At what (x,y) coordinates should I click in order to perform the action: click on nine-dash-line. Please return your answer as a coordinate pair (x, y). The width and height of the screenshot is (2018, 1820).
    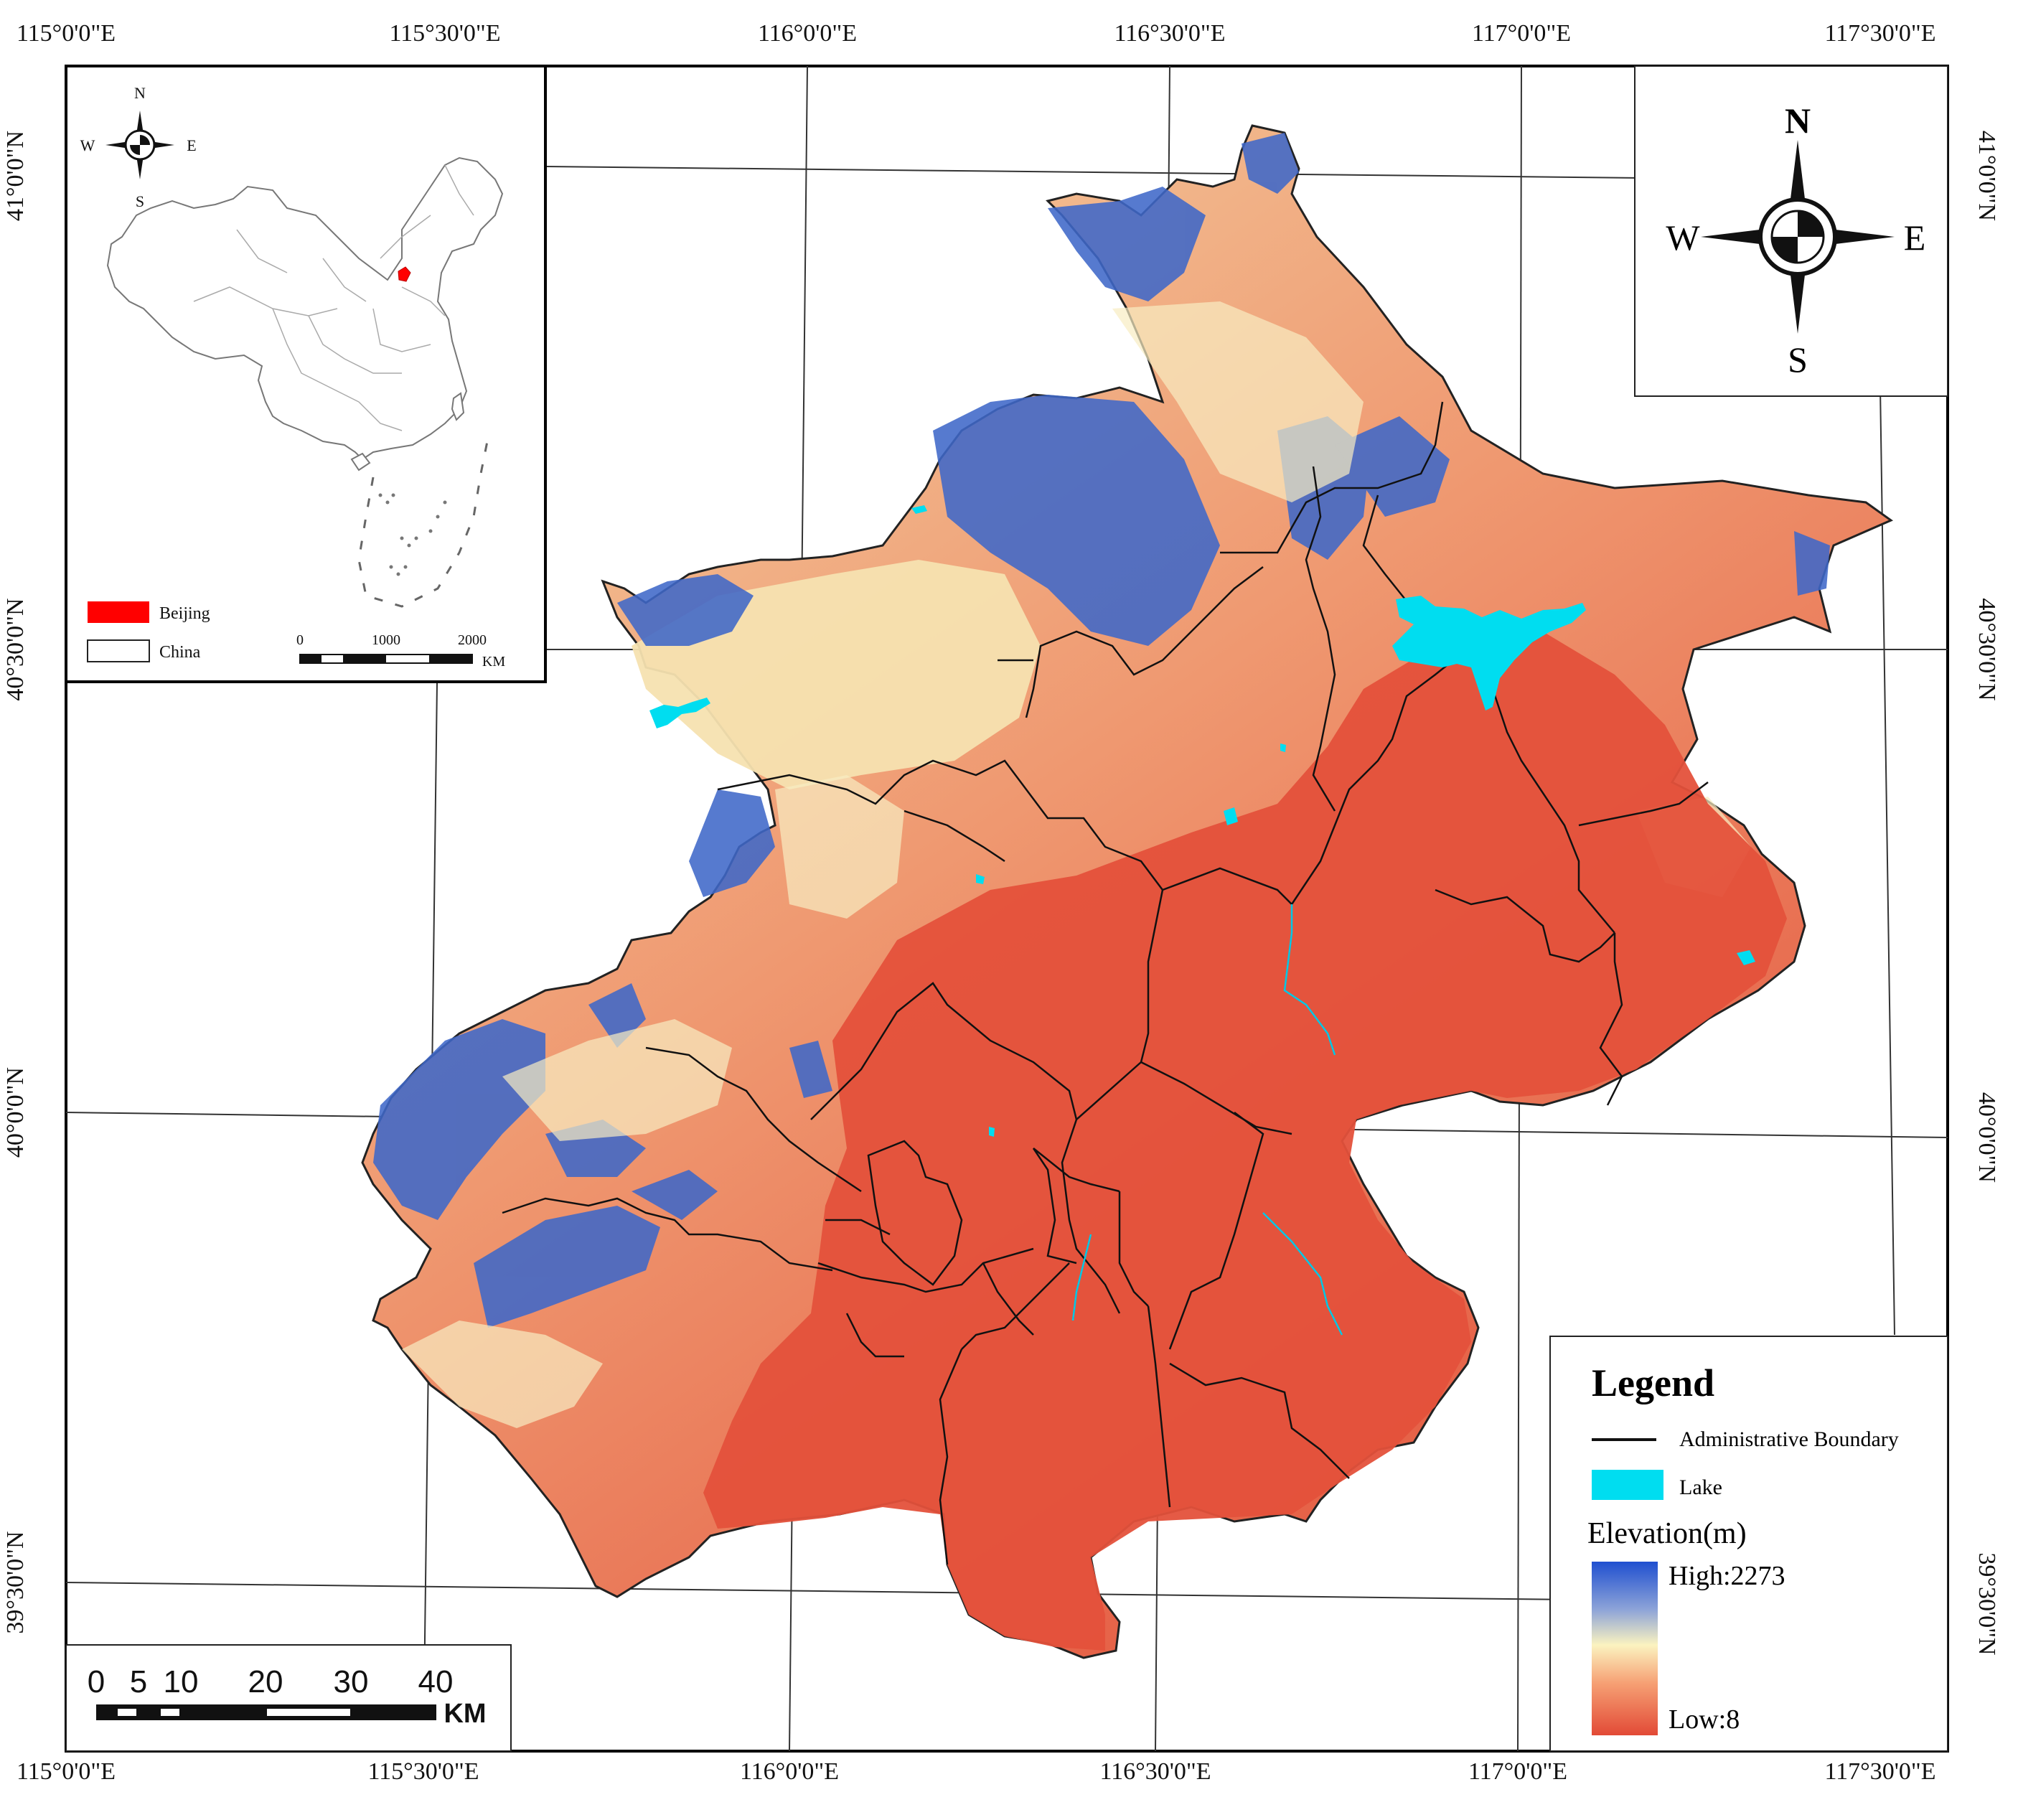
    Looking at the image, I should click on (423, 522).